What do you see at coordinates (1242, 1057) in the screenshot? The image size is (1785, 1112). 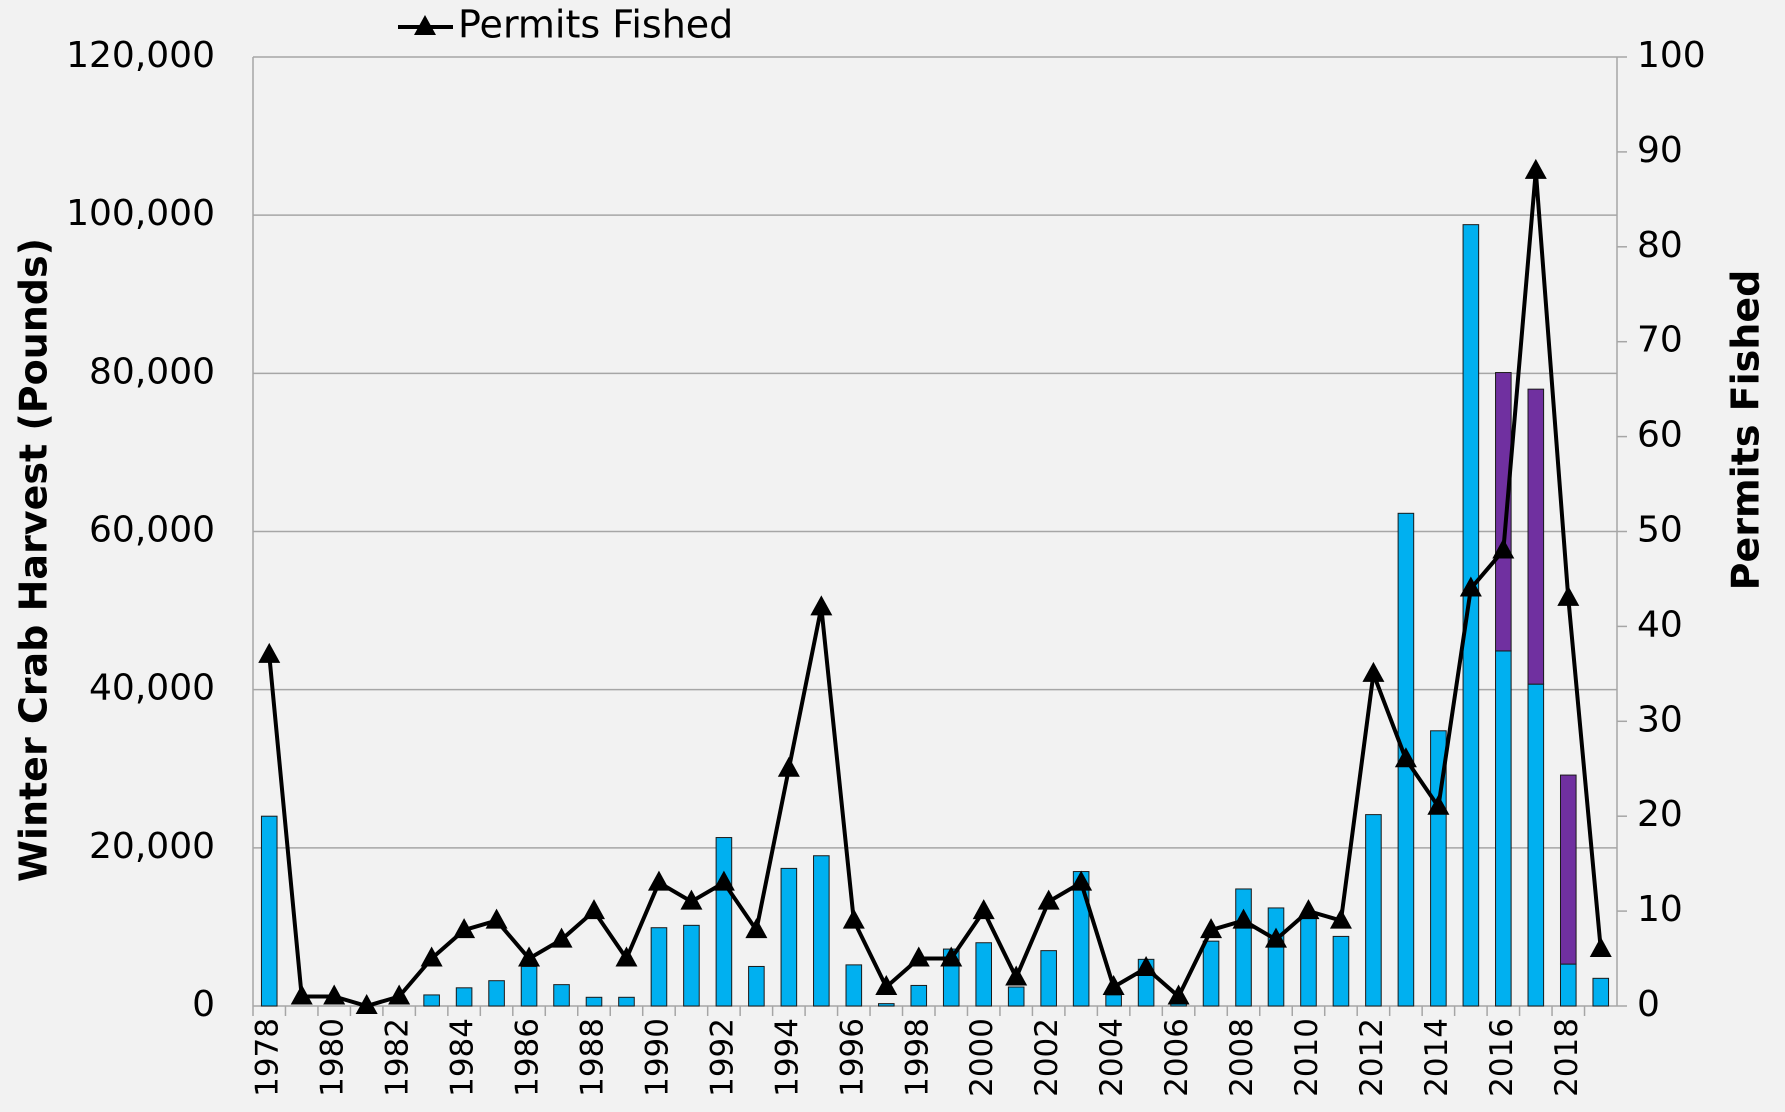 I see `x-tick-label: 2008` at bounding box center [1242, 1057].